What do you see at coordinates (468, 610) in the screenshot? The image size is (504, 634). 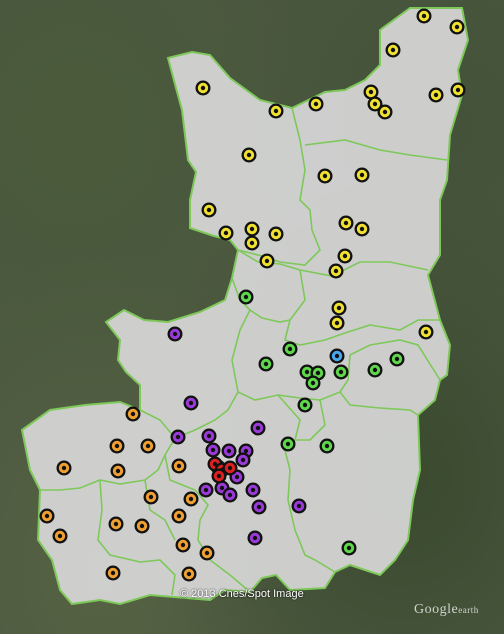 I see `logo-sub: earth` at bounding box center [468, 610].